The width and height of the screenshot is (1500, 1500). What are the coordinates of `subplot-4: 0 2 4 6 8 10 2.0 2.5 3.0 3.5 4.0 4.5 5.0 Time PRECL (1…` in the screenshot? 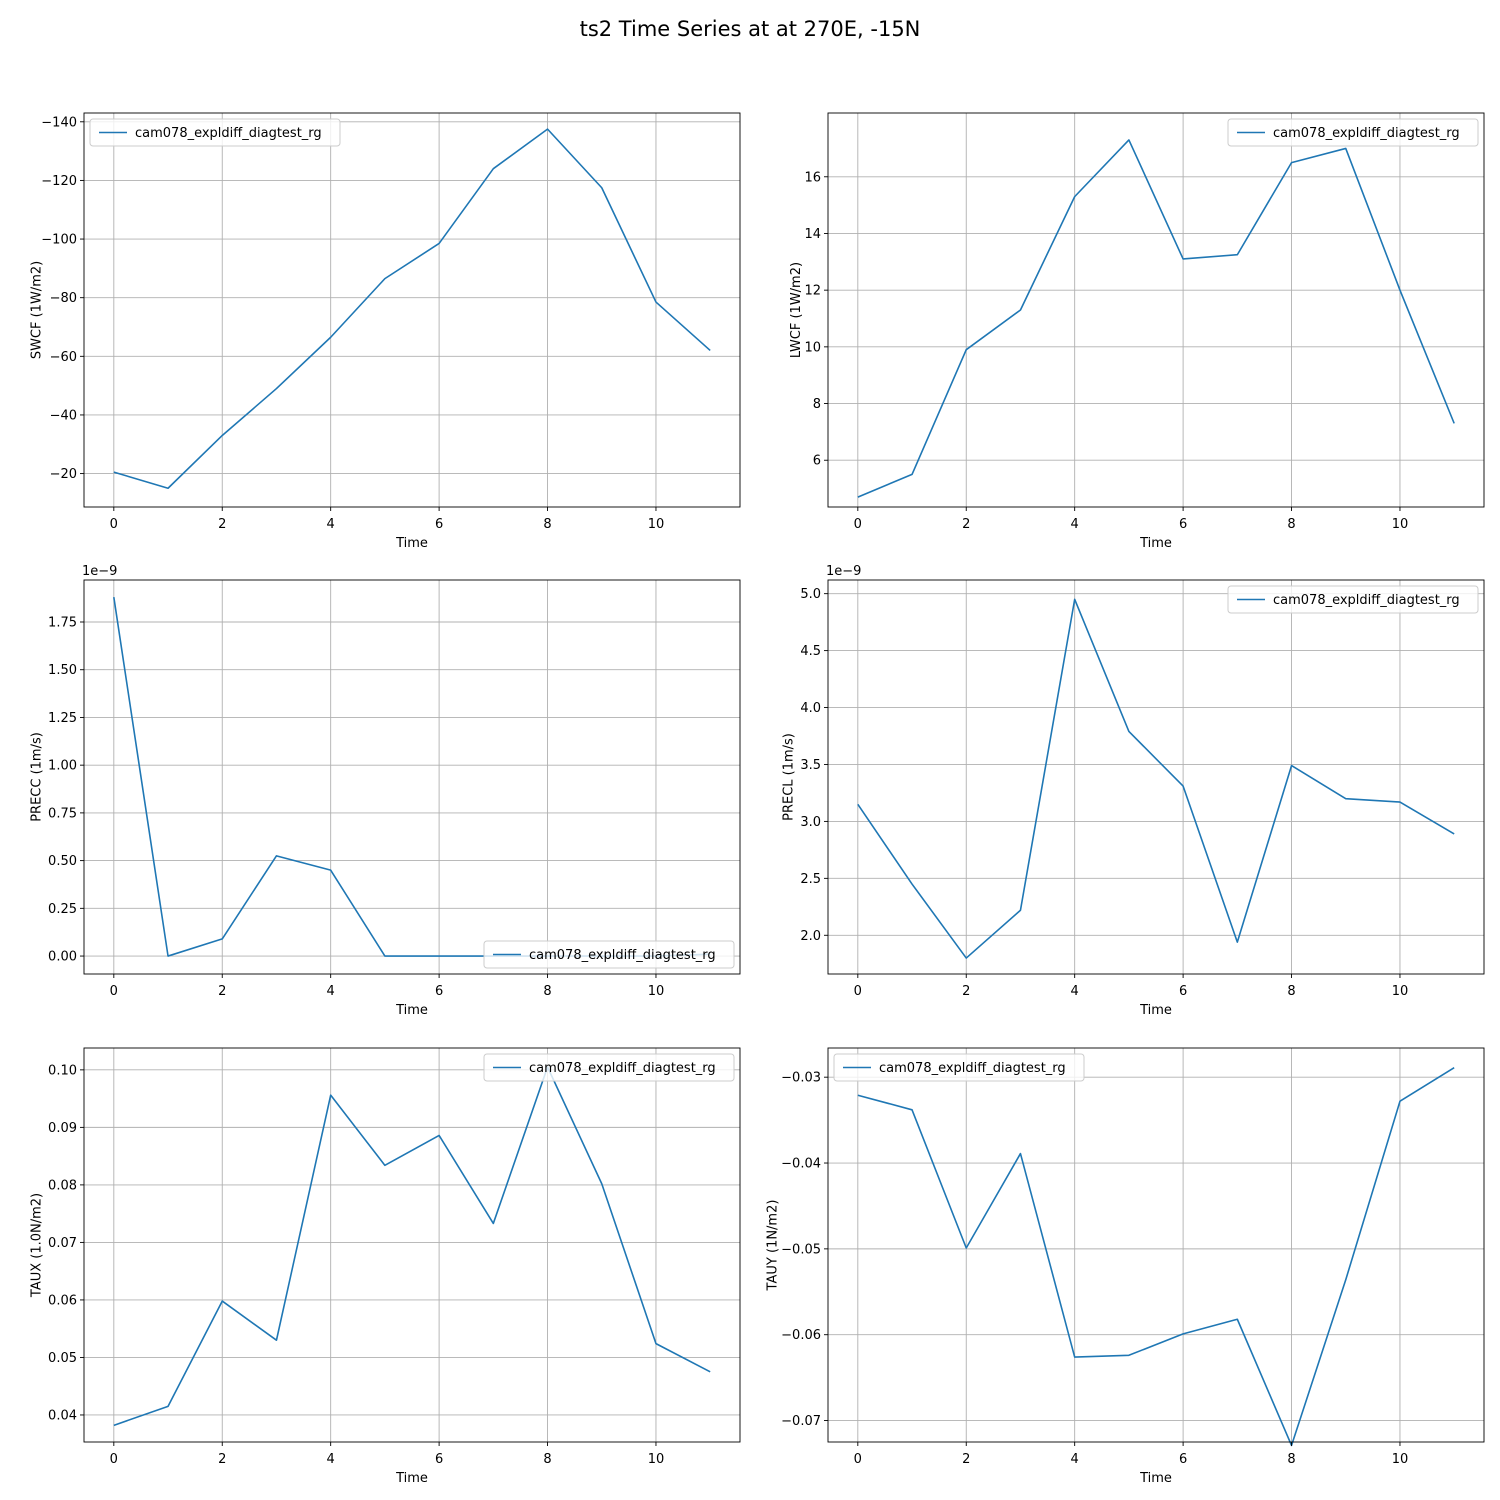 It's located at (1133, 791).